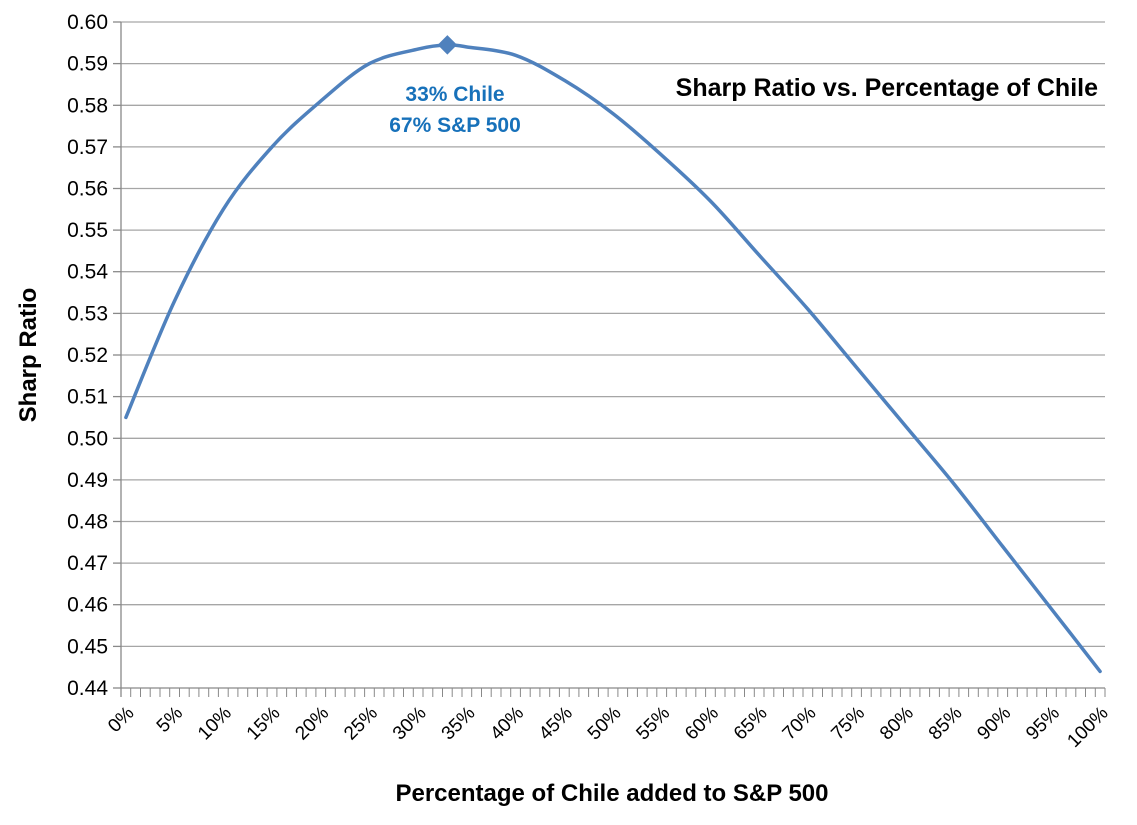  I want to click on x-tick-label: 95%, so click(1043, 724).